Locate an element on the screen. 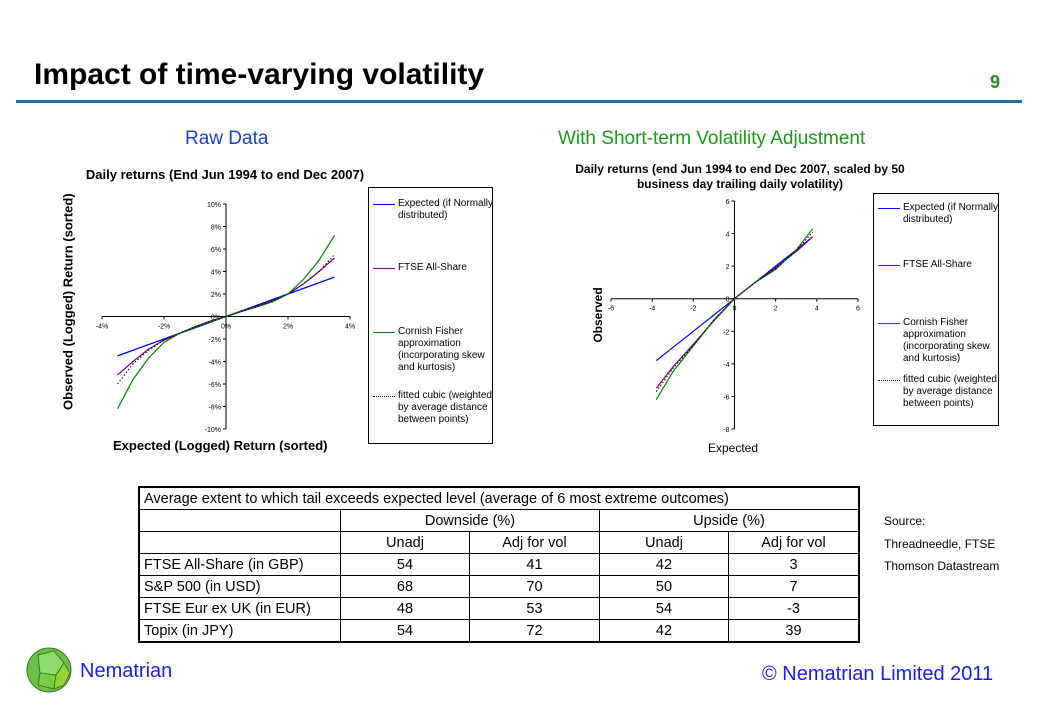 The image size is (1040, 720). y-axis-label-left: Observed (Logged) Return (sorted) is located at coordinates (68, 301).